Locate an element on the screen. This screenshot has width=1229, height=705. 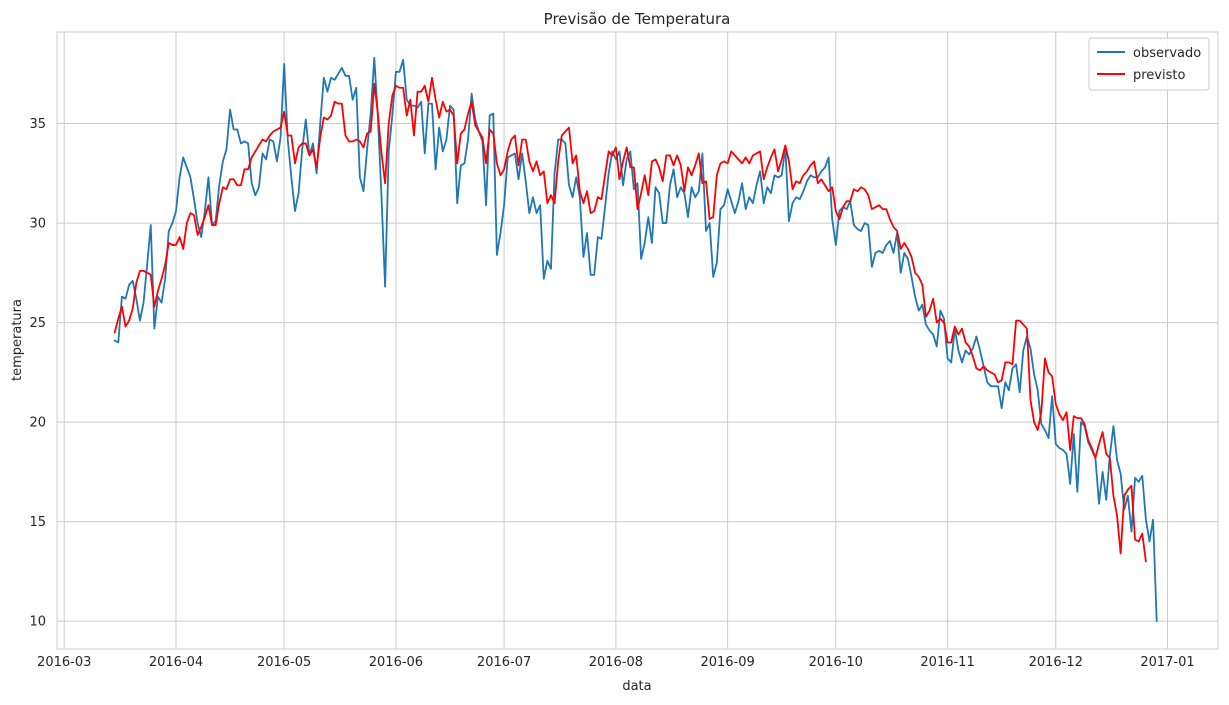
x-axis-label: data is located at coordinates (636, 686).